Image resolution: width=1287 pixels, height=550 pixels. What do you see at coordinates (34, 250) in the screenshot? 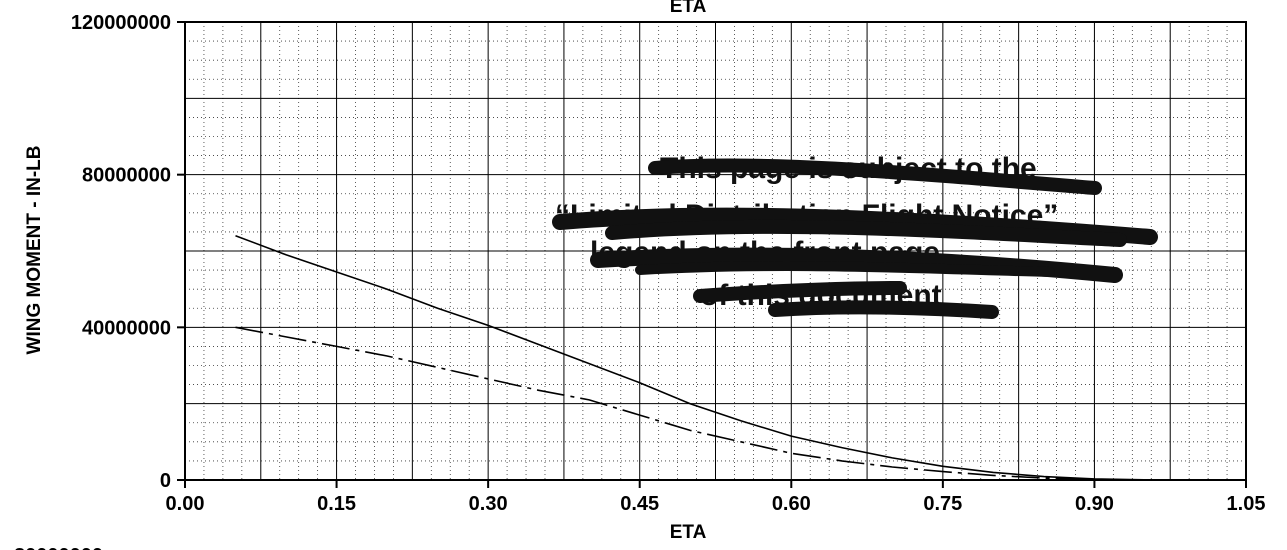
I see `y-axis-title: WING MOMENT - IN-LB` at bounding box center [34, 250].